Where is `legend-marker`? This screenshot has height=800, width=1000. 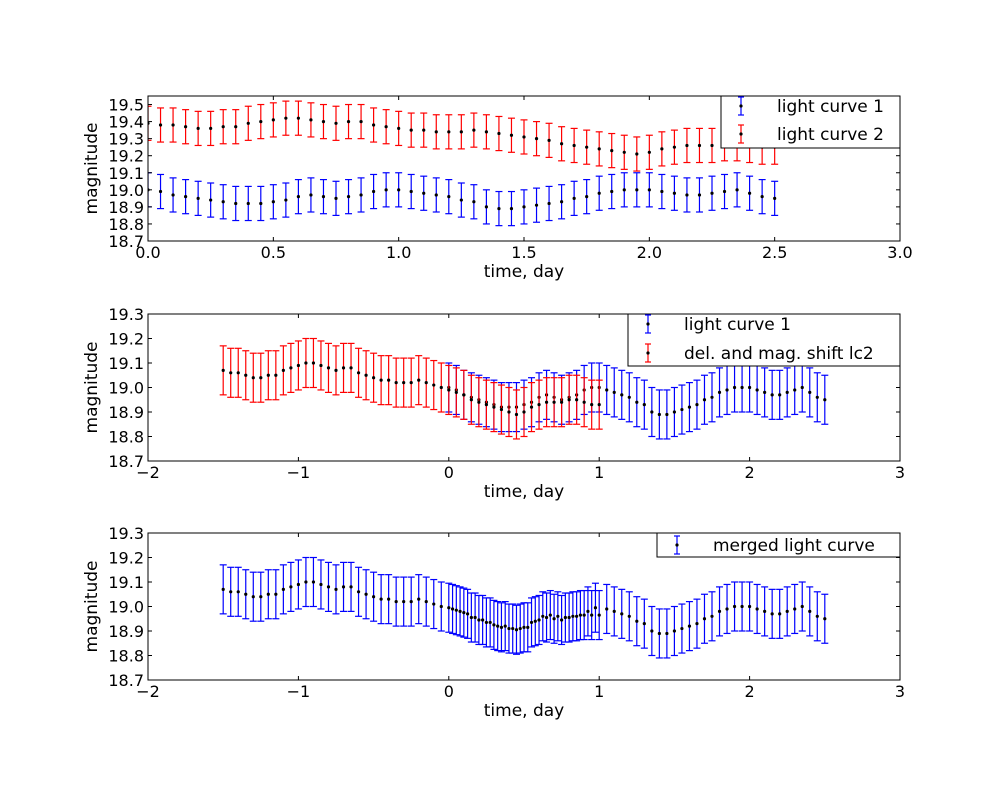
legend-marker is located at coordinates (741, 106).